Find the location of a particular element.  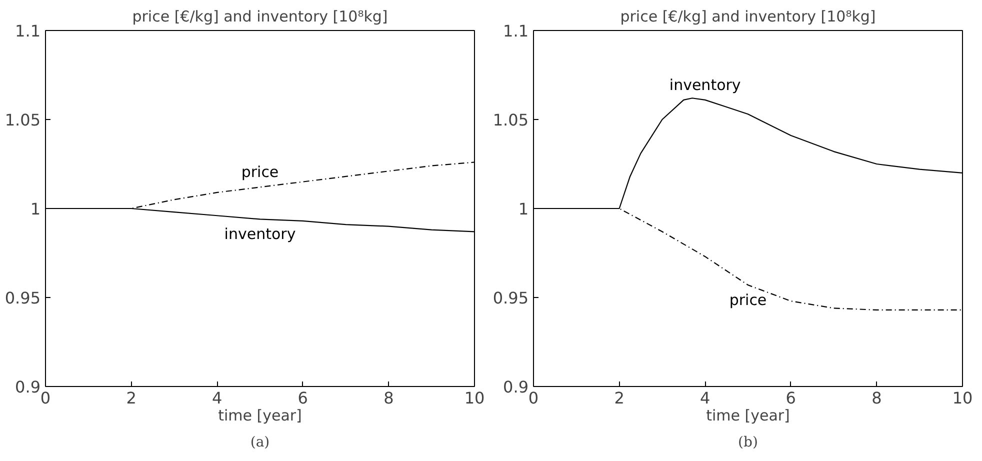

text: (b) is located at coordinates (748, 442).